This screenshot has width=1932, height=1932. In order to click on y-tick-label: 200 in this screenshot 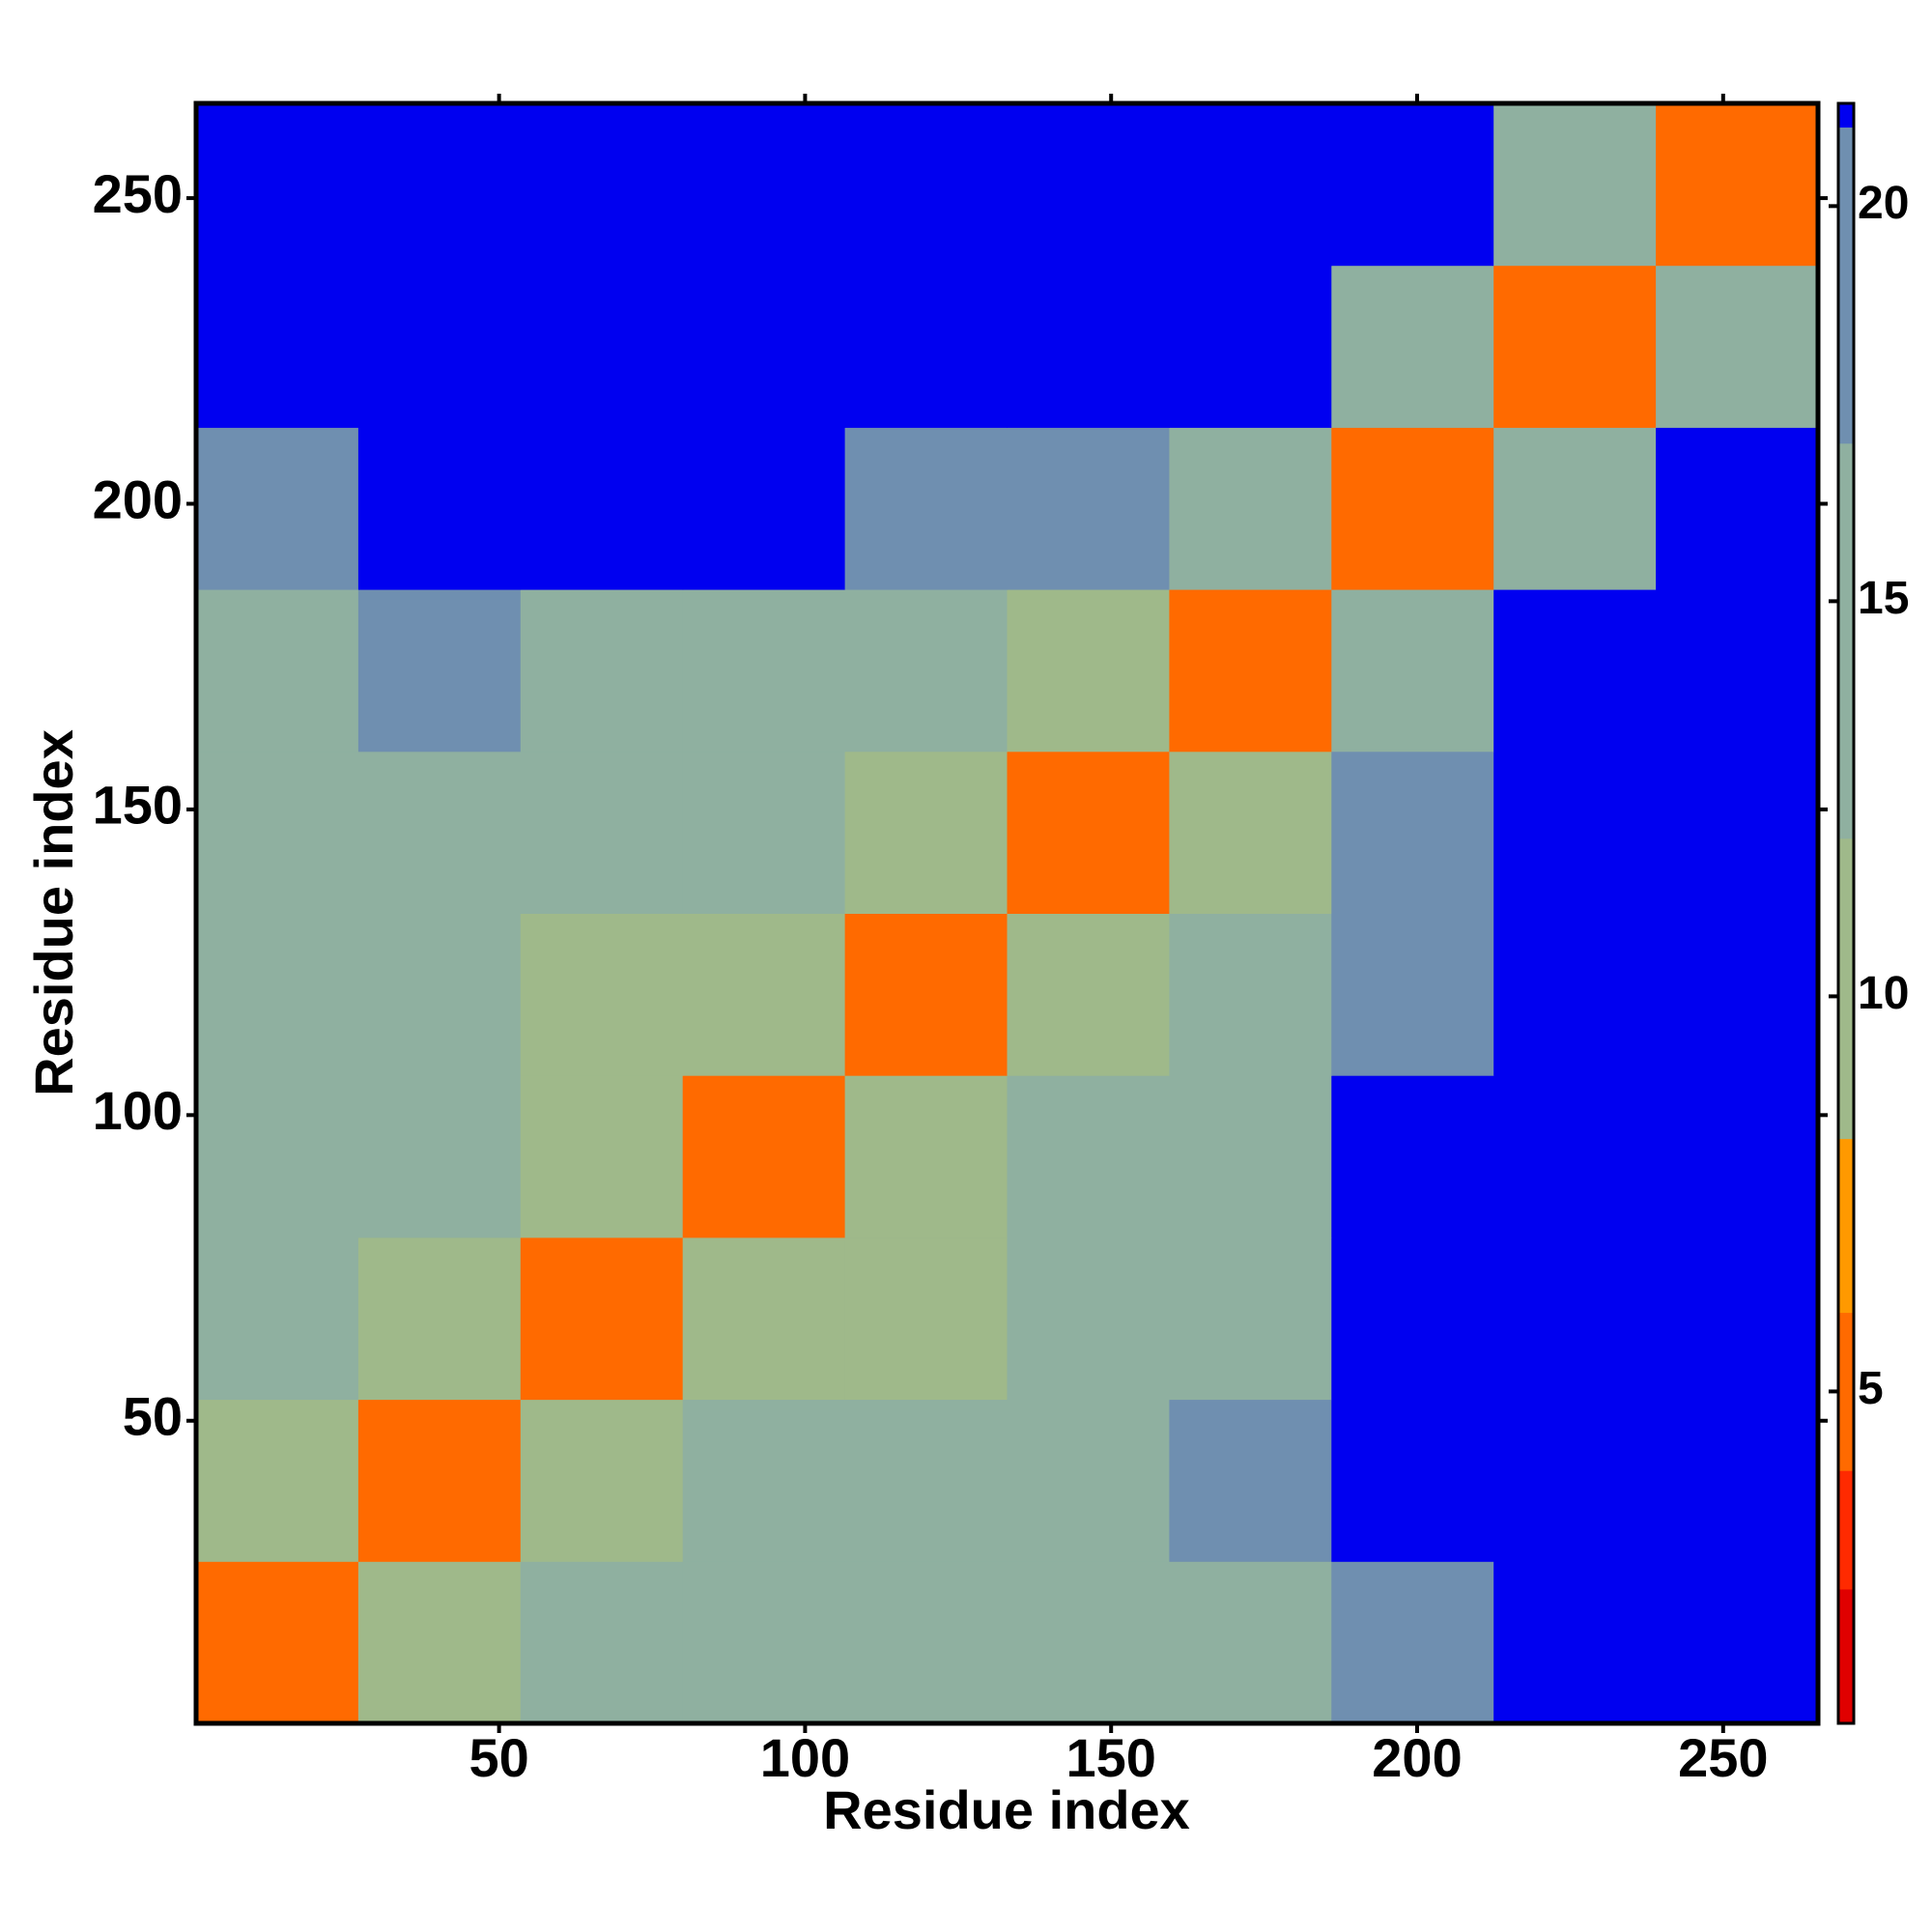, I will do `click(138, 499)`.